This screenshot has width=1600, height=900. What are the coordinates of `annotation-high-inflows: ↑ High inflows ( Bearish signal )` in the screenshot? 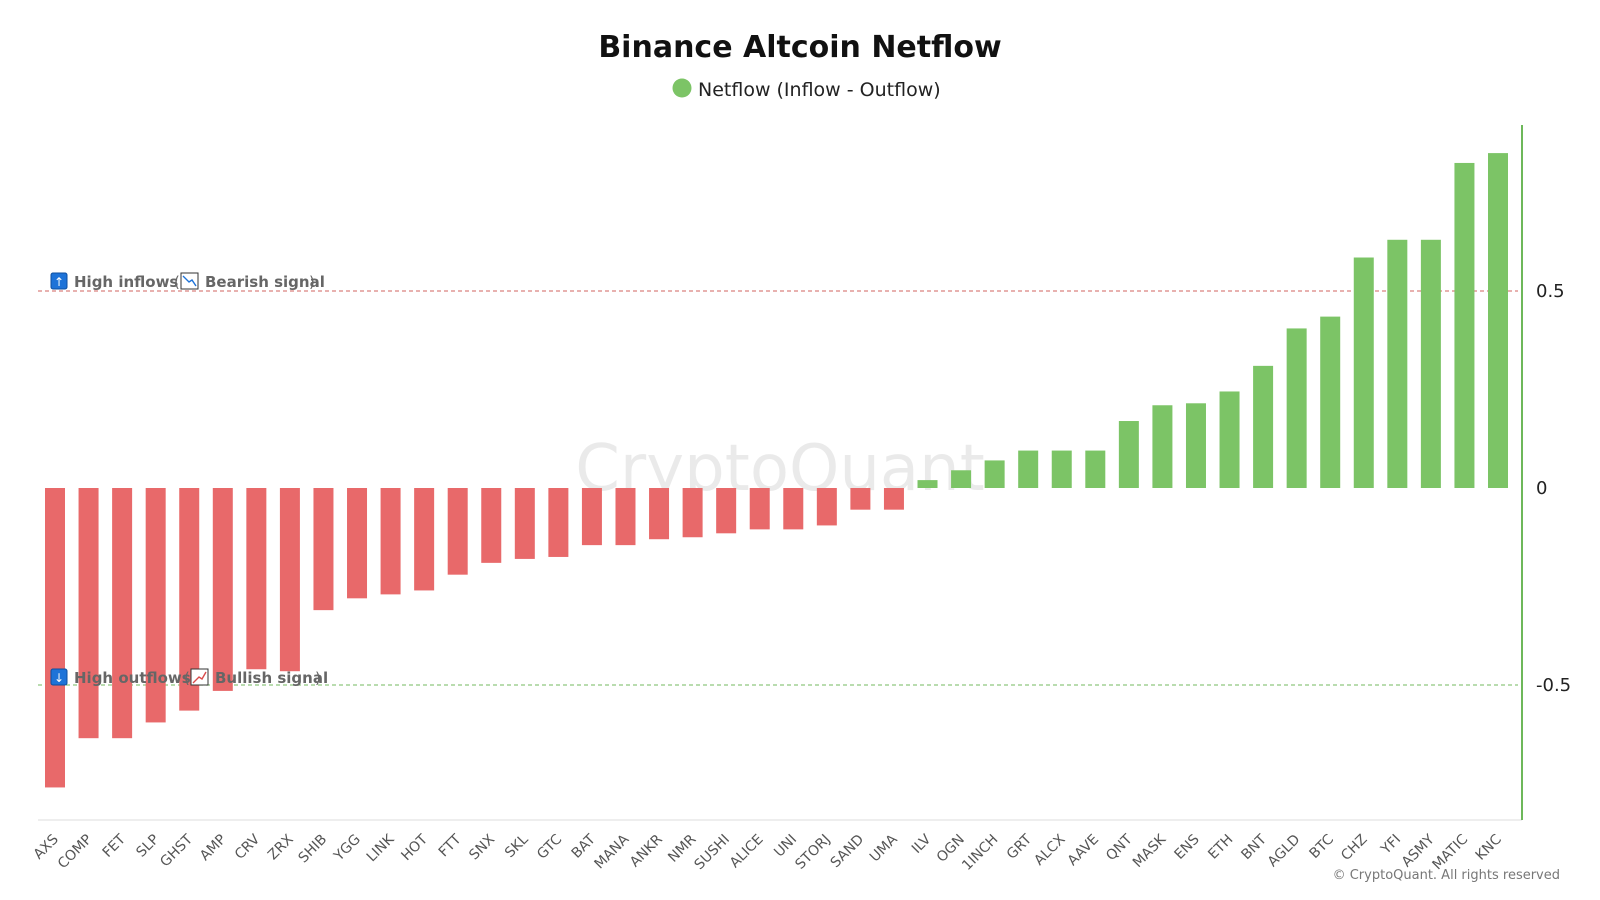 It's located at (187, 281).